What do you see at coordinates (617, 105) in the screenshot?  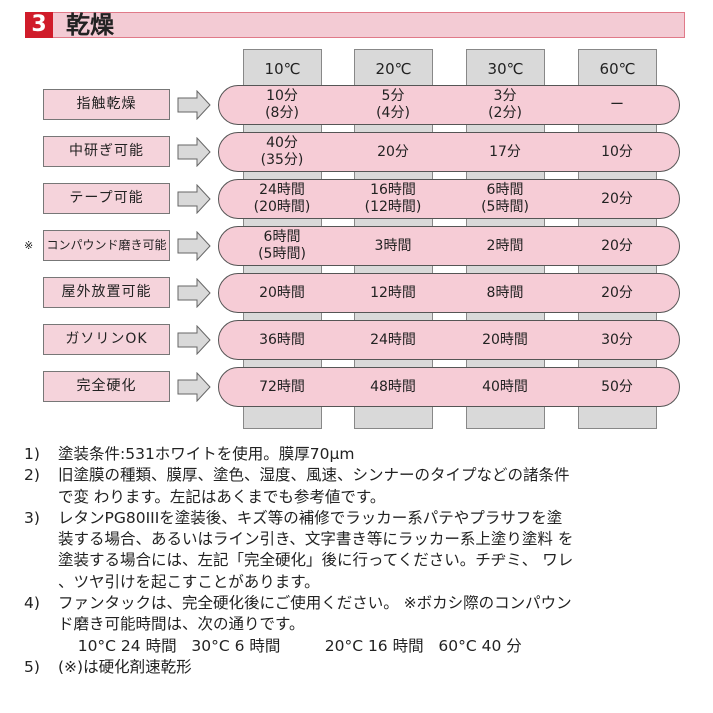 I see `time-cell: ー` at bounding box center [617, 105].